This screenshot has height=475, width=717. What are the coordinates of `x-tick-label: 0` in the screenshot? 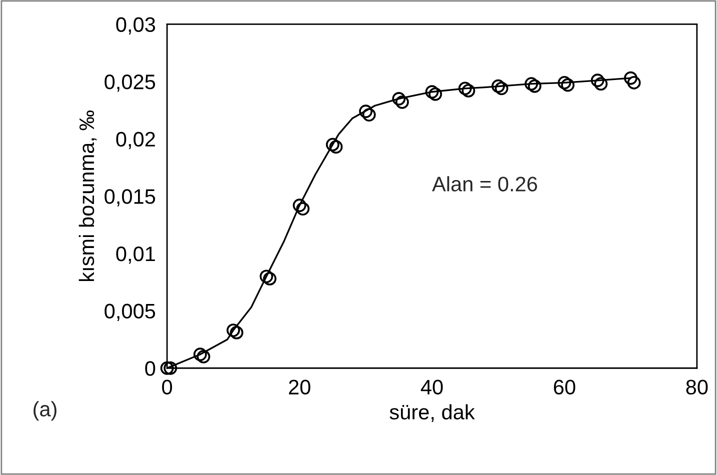 It's located at (167, 387).